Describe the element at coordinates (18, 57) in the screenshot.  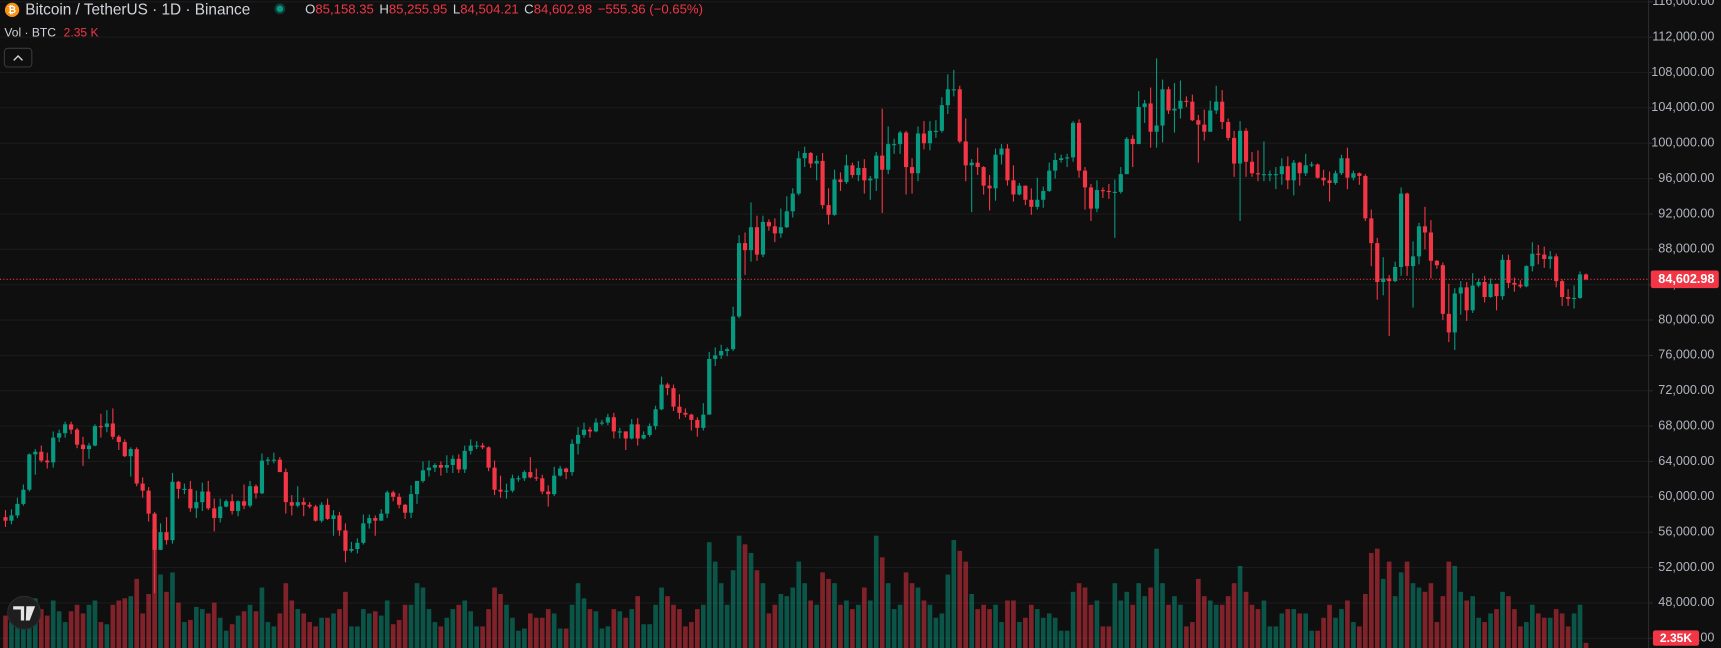
I see `collapse-button` at that location.